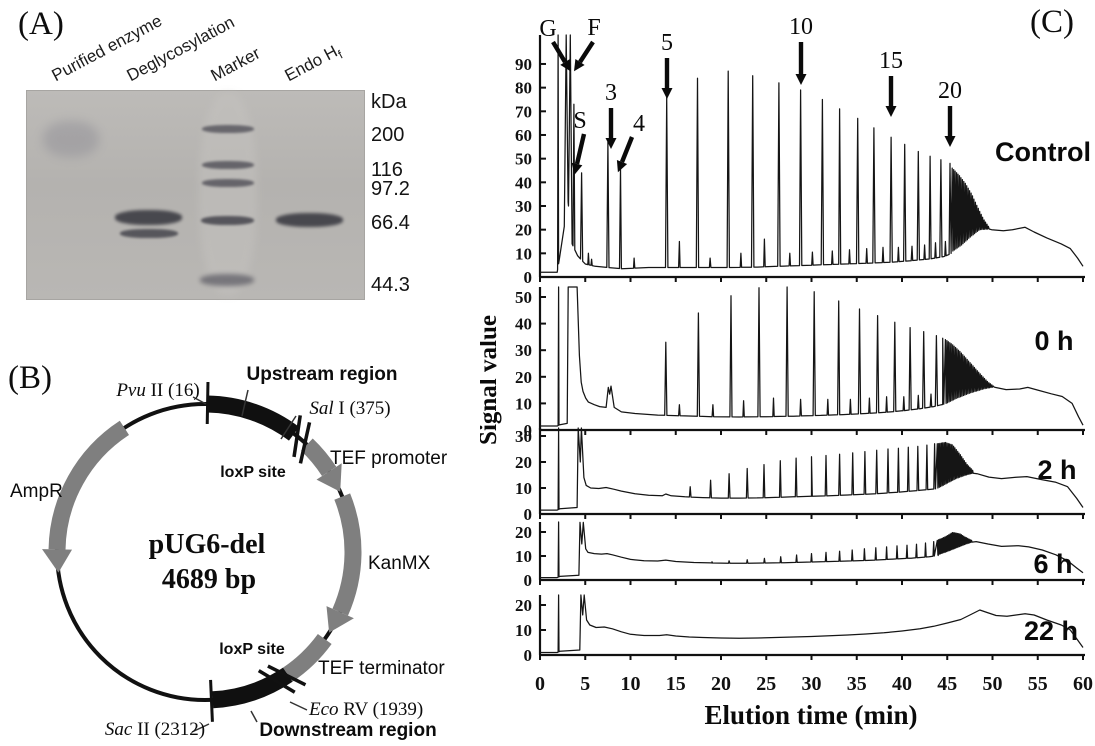 The height and width of the screenshot is (746, 1095). I want to click on sds-page-gel-image, so click(195, 195).